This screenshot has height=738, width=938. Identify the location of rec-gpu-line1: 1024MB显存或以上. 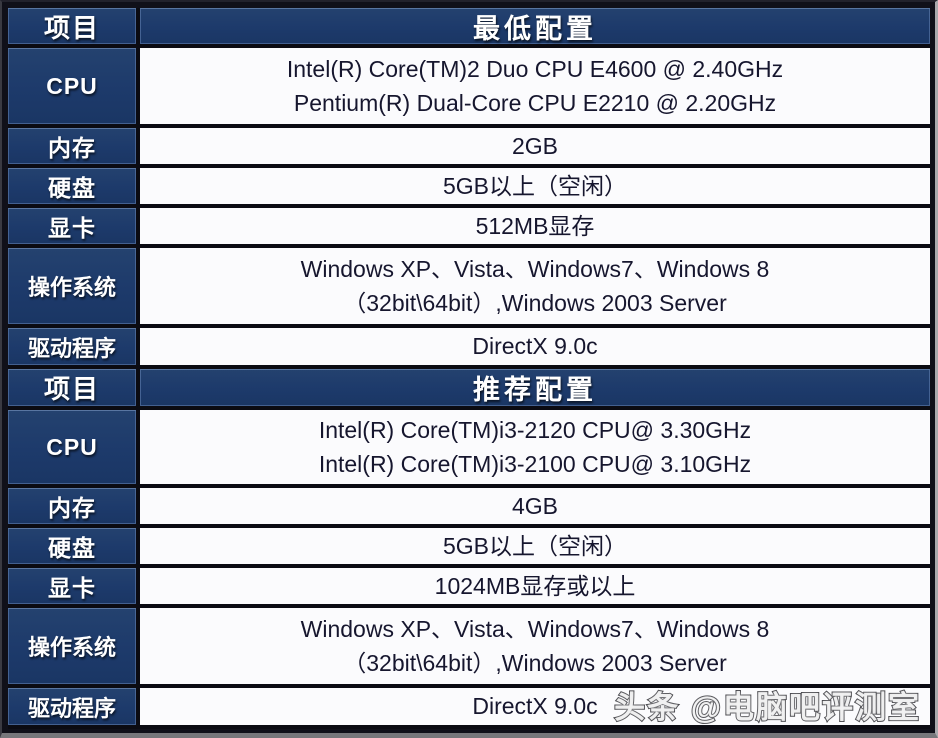
(535, 585).